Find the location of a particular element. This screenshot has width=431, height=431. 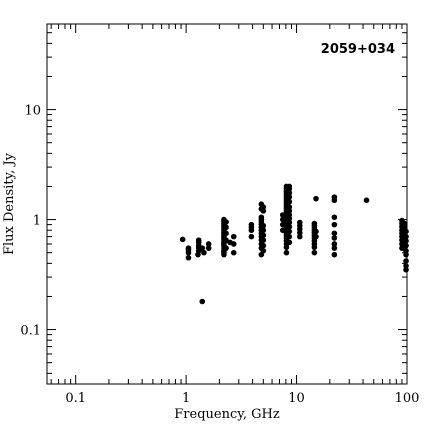

chart-title: 2059+034 is located at coordinates (358, 49).